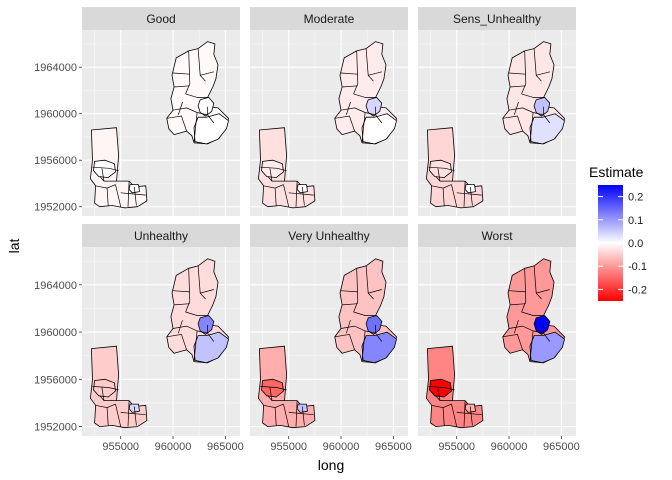 The image size is (672, 480). I want to click on legend-tick-label: 0.2, so click(635, 198).